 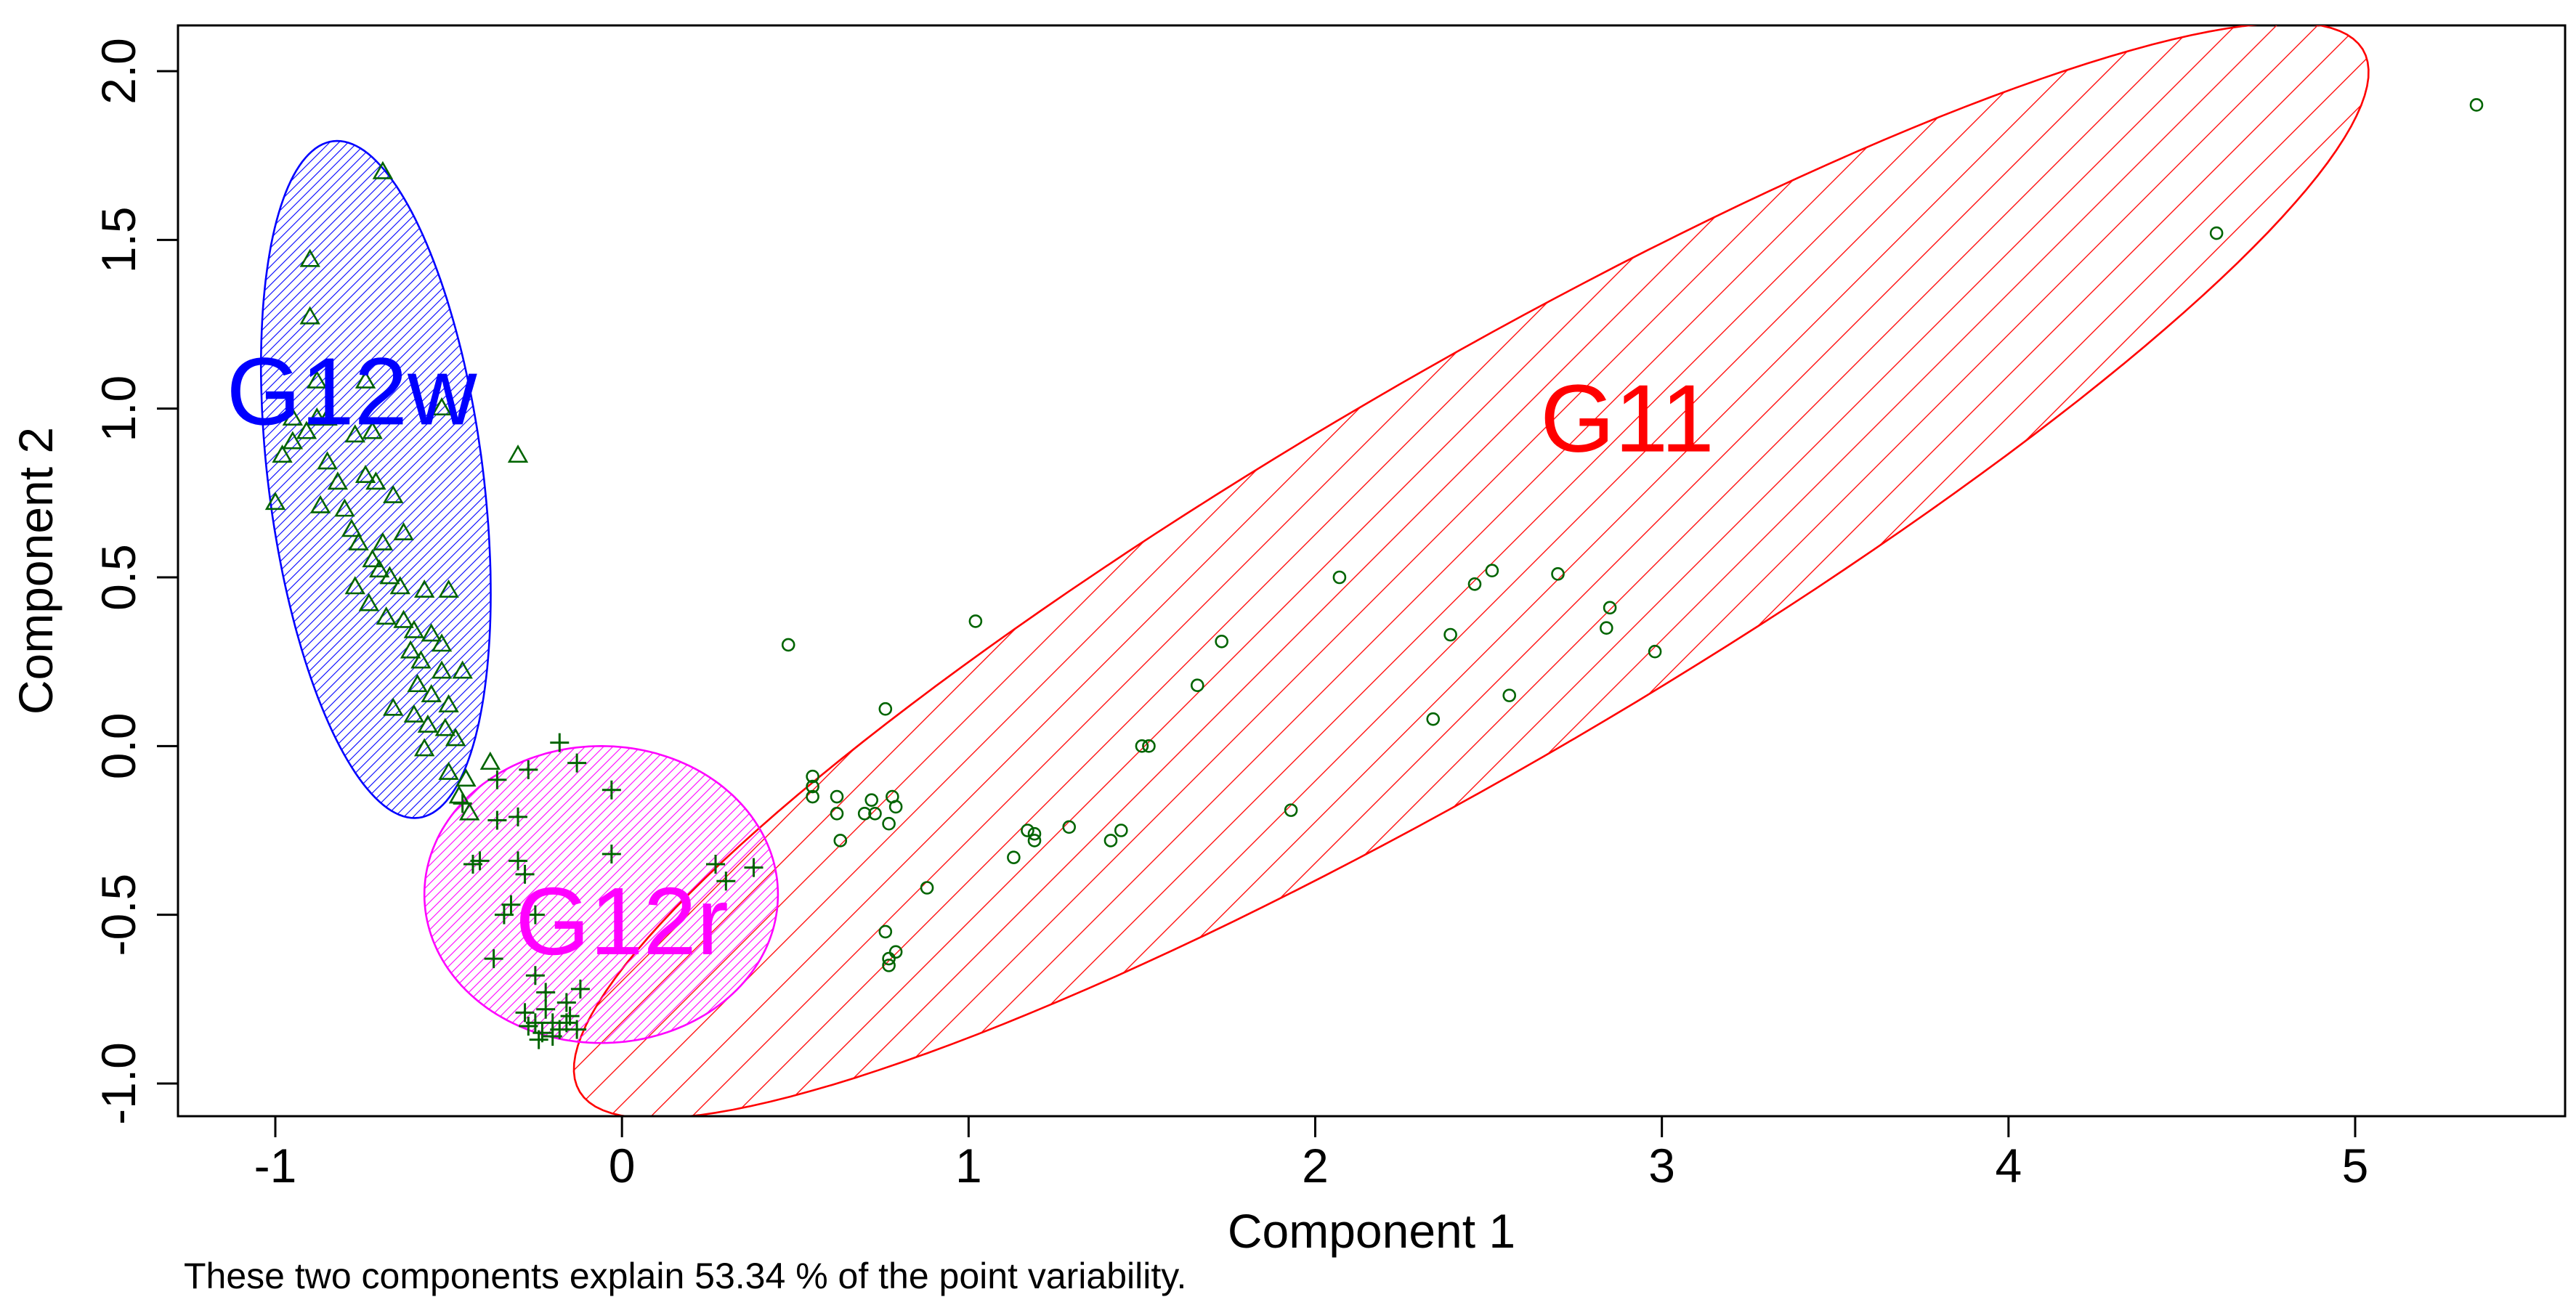 I want to click on y-tick-label: 2.0, so click(x=119, y=72).